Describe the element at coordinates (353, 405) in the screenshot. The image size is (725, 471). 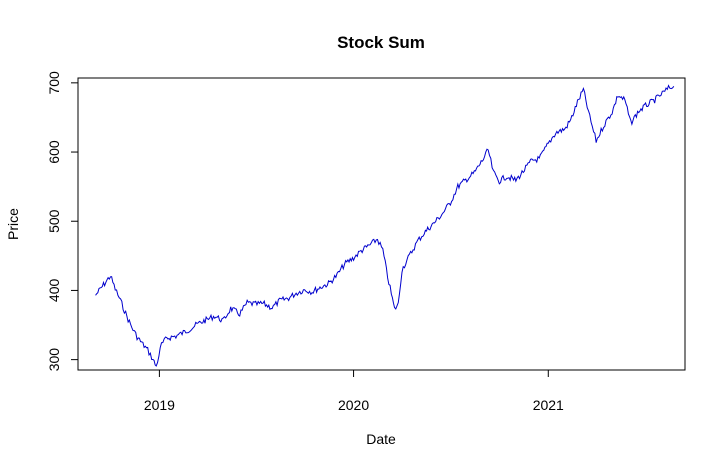
I see `x-tick-label: 2020` at that location.